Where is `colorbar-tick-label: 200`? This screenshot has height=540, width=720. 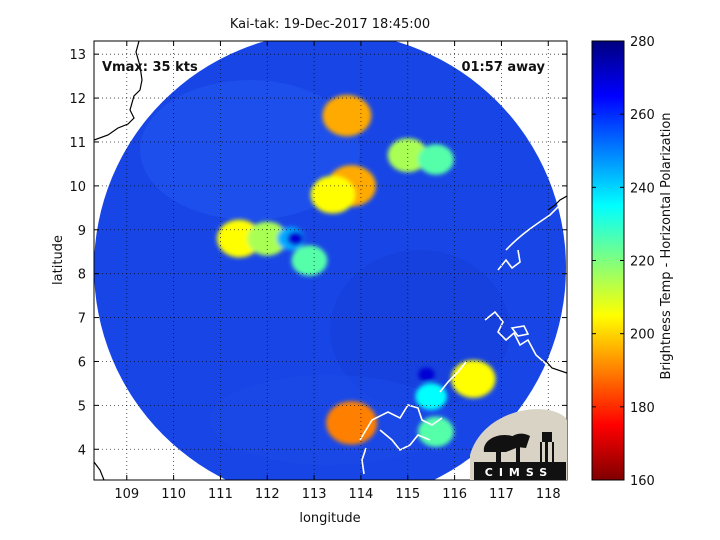
colorbar-tick-label: 200 is located at coordinates (642, 335).